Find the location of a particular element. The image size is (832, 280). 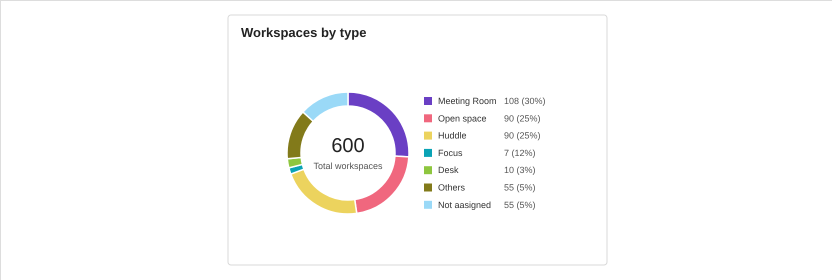

legend-label: Huddle is located at coordinates (452, 135).